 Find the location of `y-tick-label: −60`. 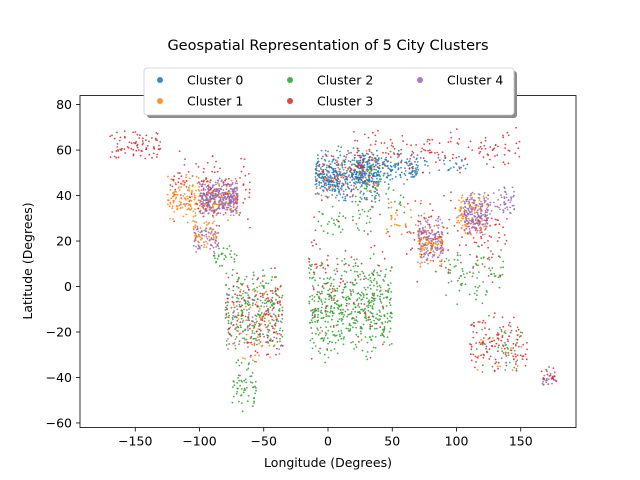

y-tick-label: −60 is located at coordinates (59, 422).